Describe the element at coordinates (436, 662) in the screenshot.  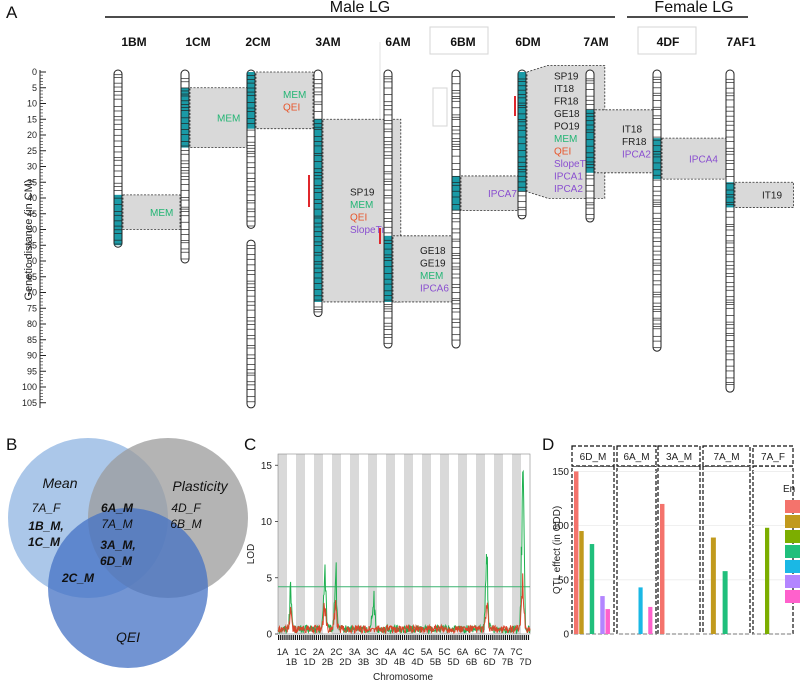
I see `chromosome-tick-label: 5B` at that location.